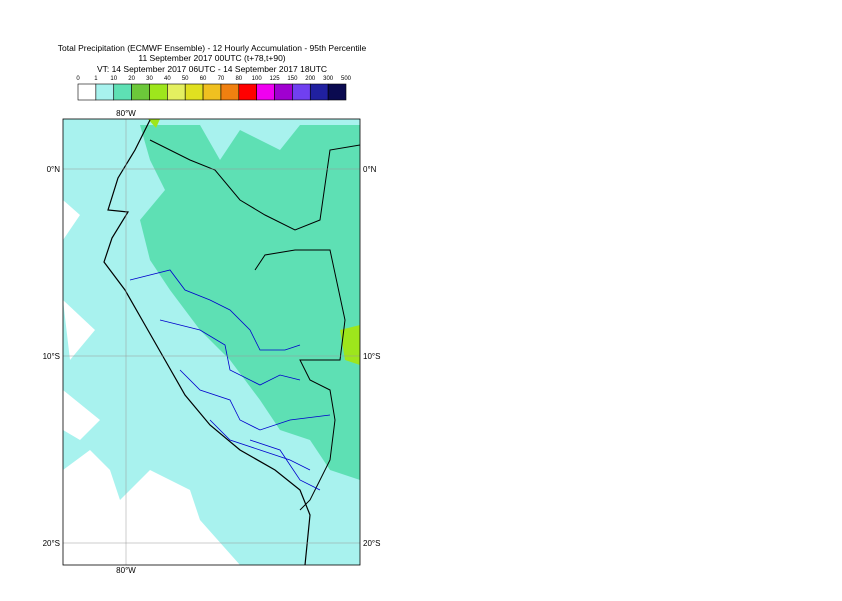 The height and width of the screenshot is (601, 842). What do you see at coordinates (131, 79) in the screenshot?
I see `legend-label: 20` at bounding box center [131, 79].